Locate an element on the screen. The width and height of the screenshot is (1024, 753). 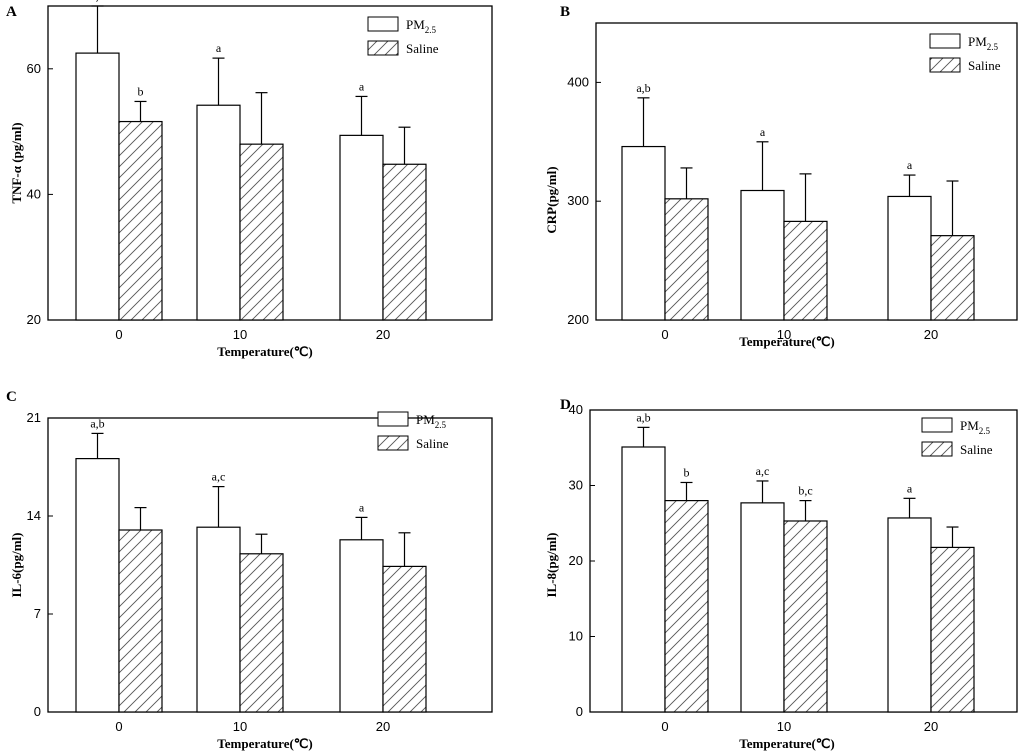
y-tick-label: 21 is located at coordinates (34, 417).